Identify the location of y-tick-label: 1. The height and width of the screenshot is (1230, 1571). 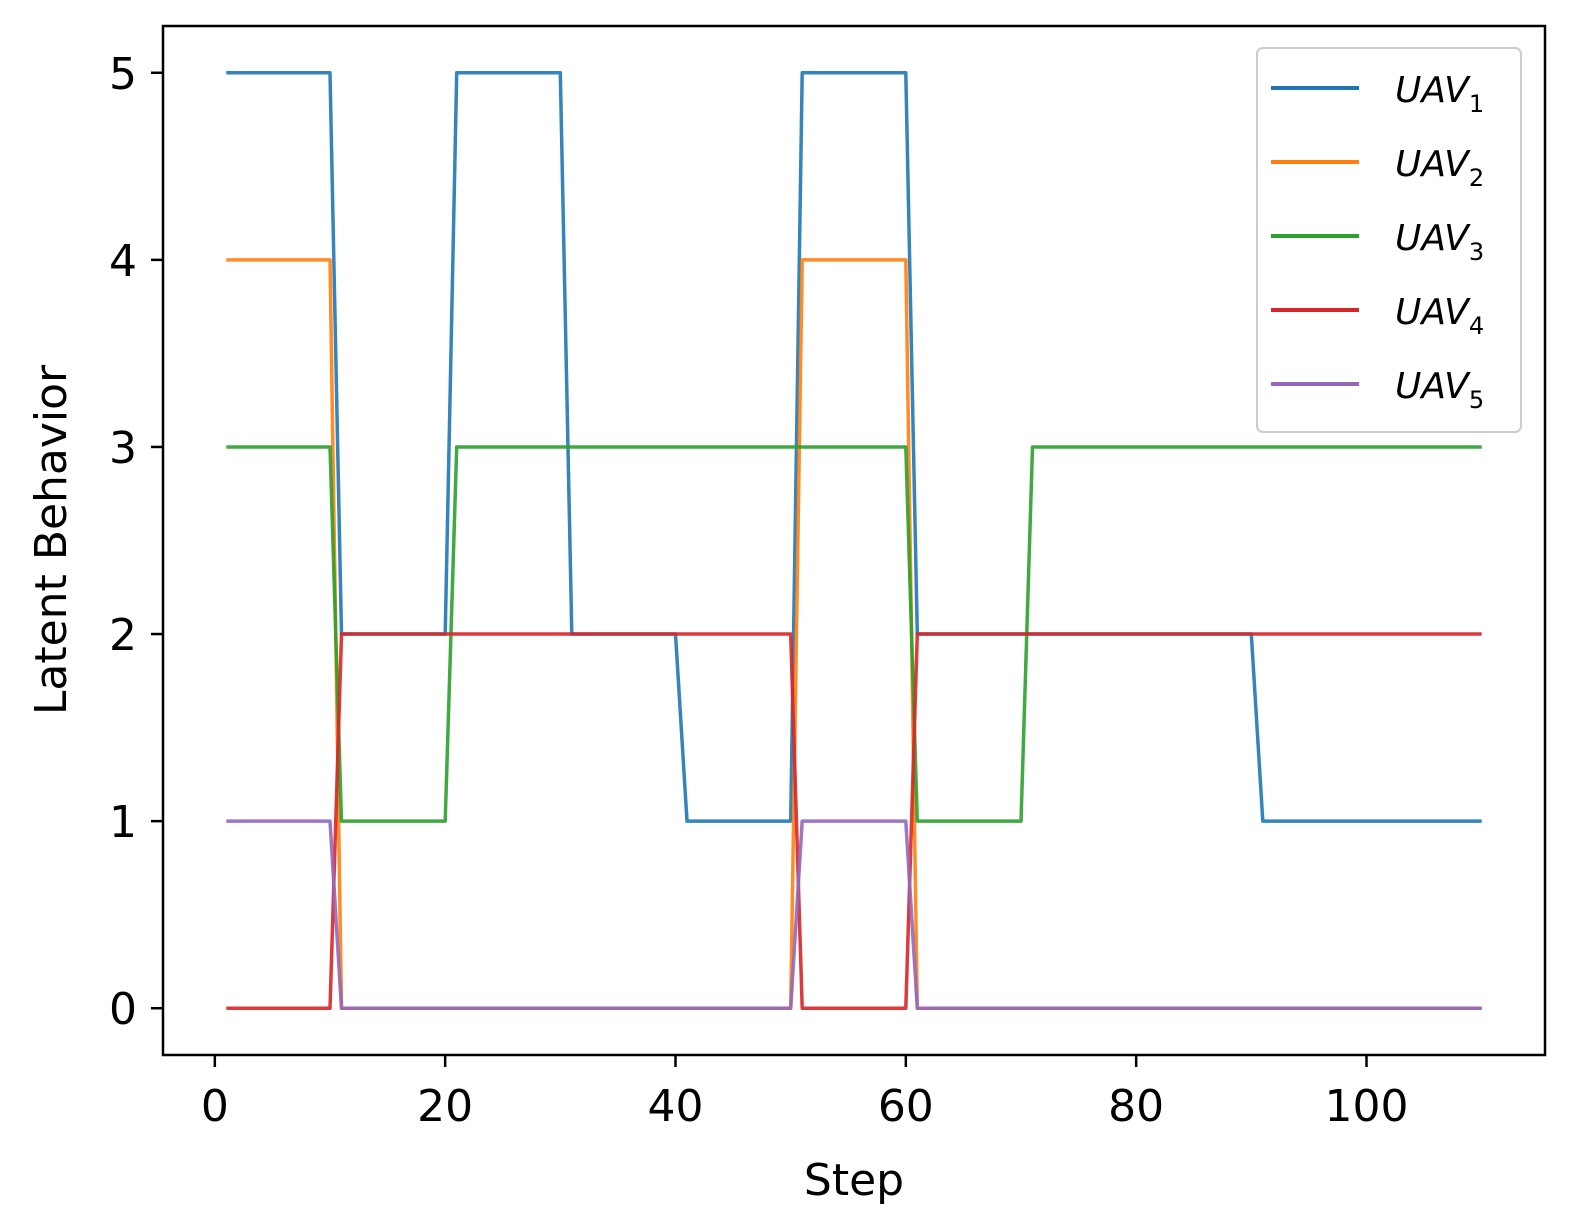
(123, 822).